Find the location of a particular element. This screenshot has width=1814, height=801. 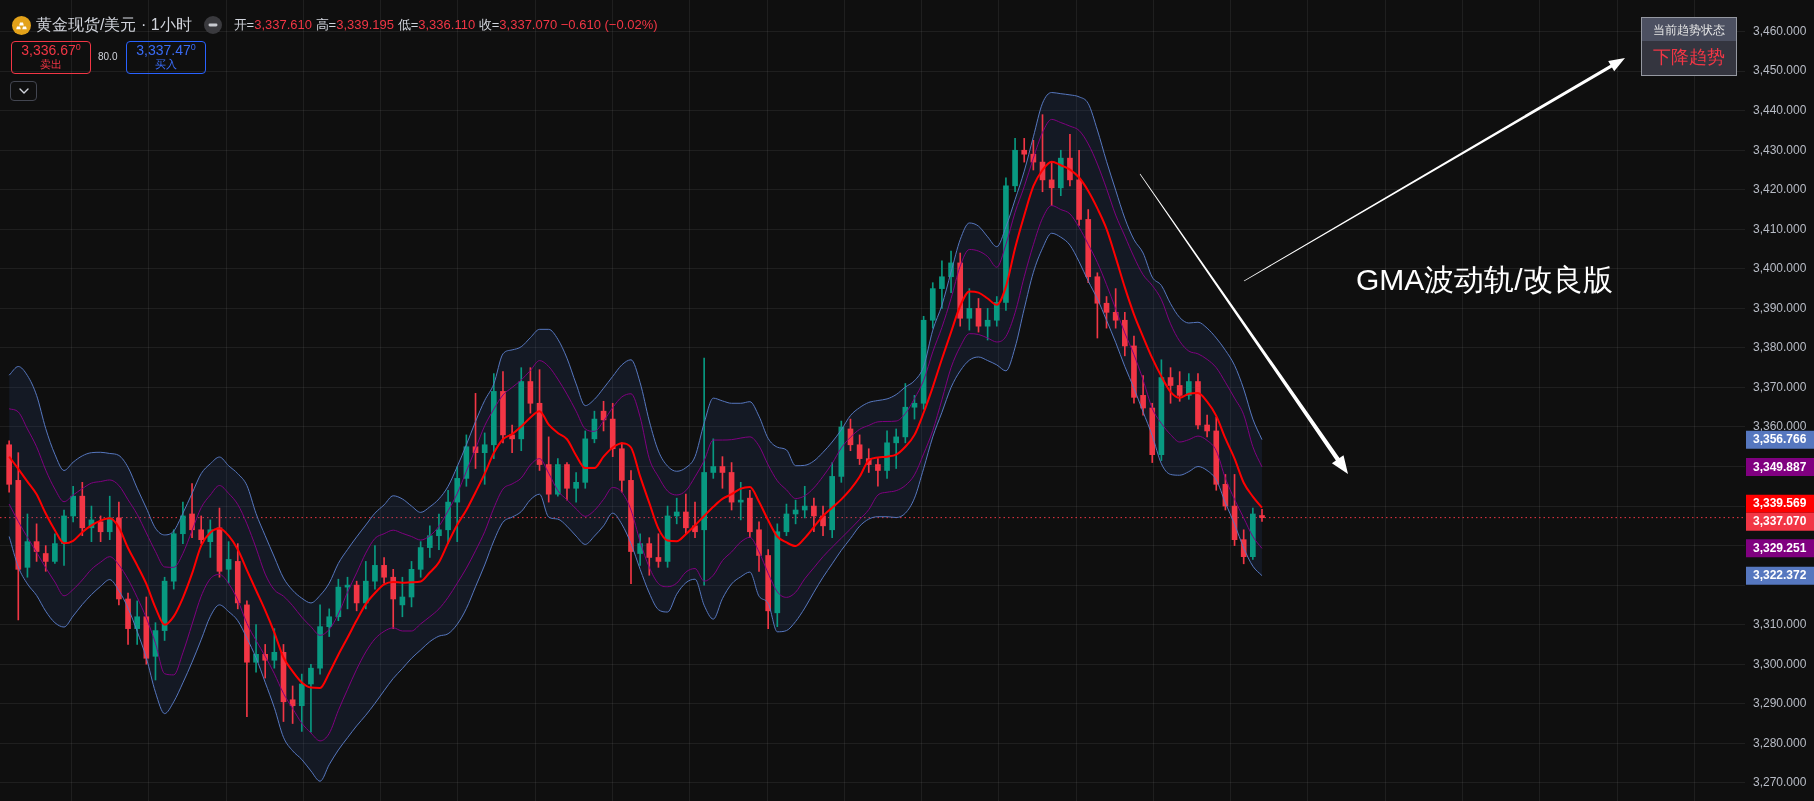

annotation: 3,337.47$^{0}$ is located at coordinates (166, 50).